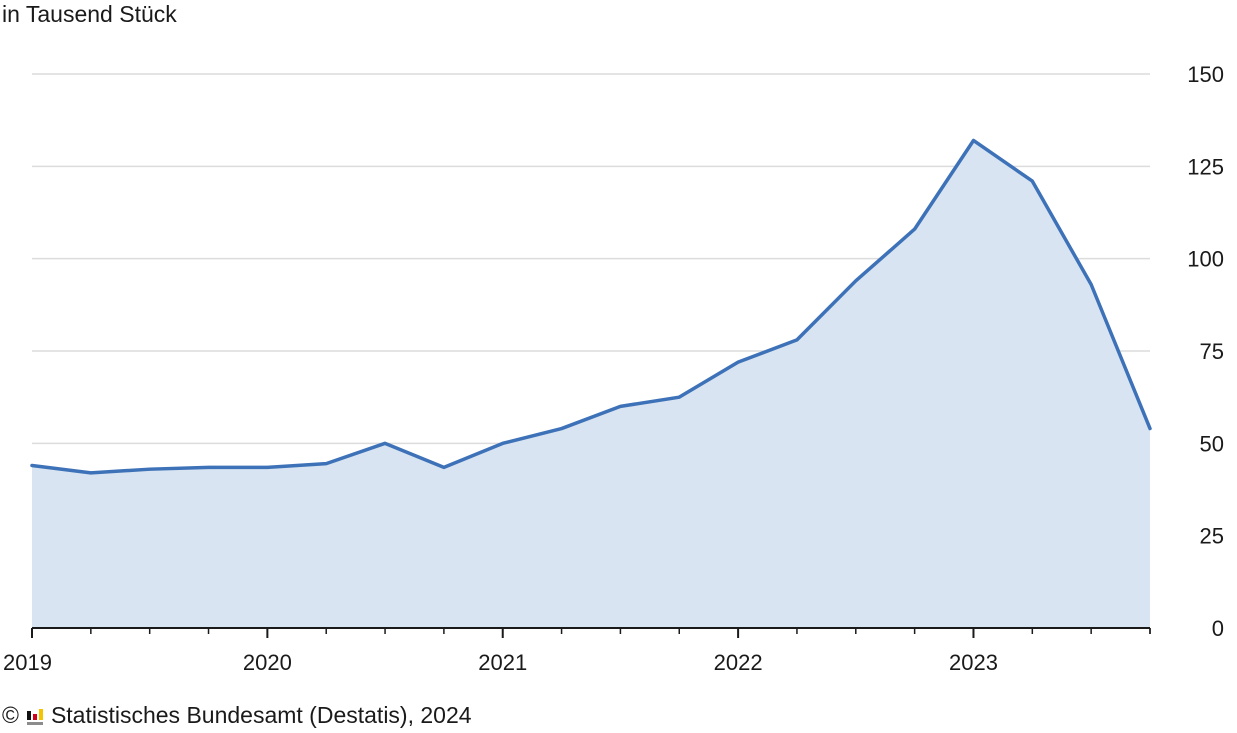 The image size is (1237, 733). Describe the element at coordinates (1212, 443) in the screenshot. I see `y-tick-label: 50` at that location.